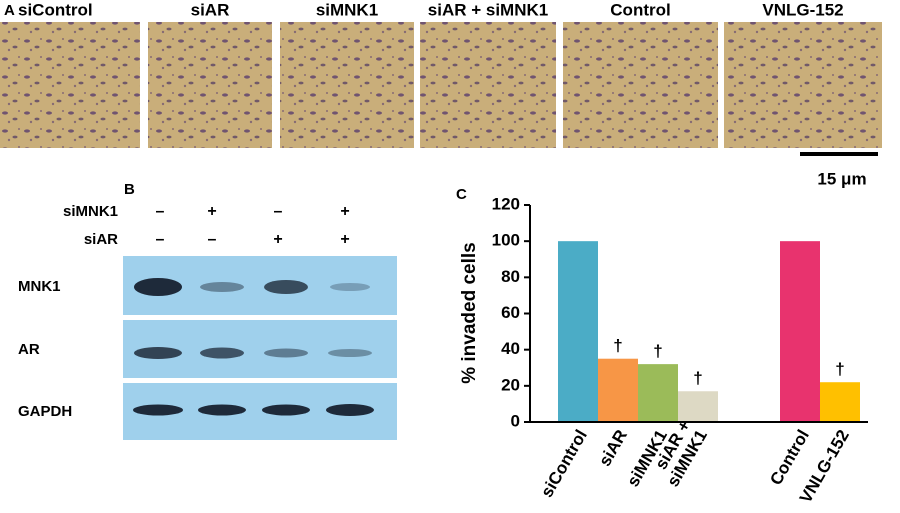  What do you see at coordinates (841, 178) in the screenshot?
I see `scale-label: 15 μm` at bounding box center [841, 178].